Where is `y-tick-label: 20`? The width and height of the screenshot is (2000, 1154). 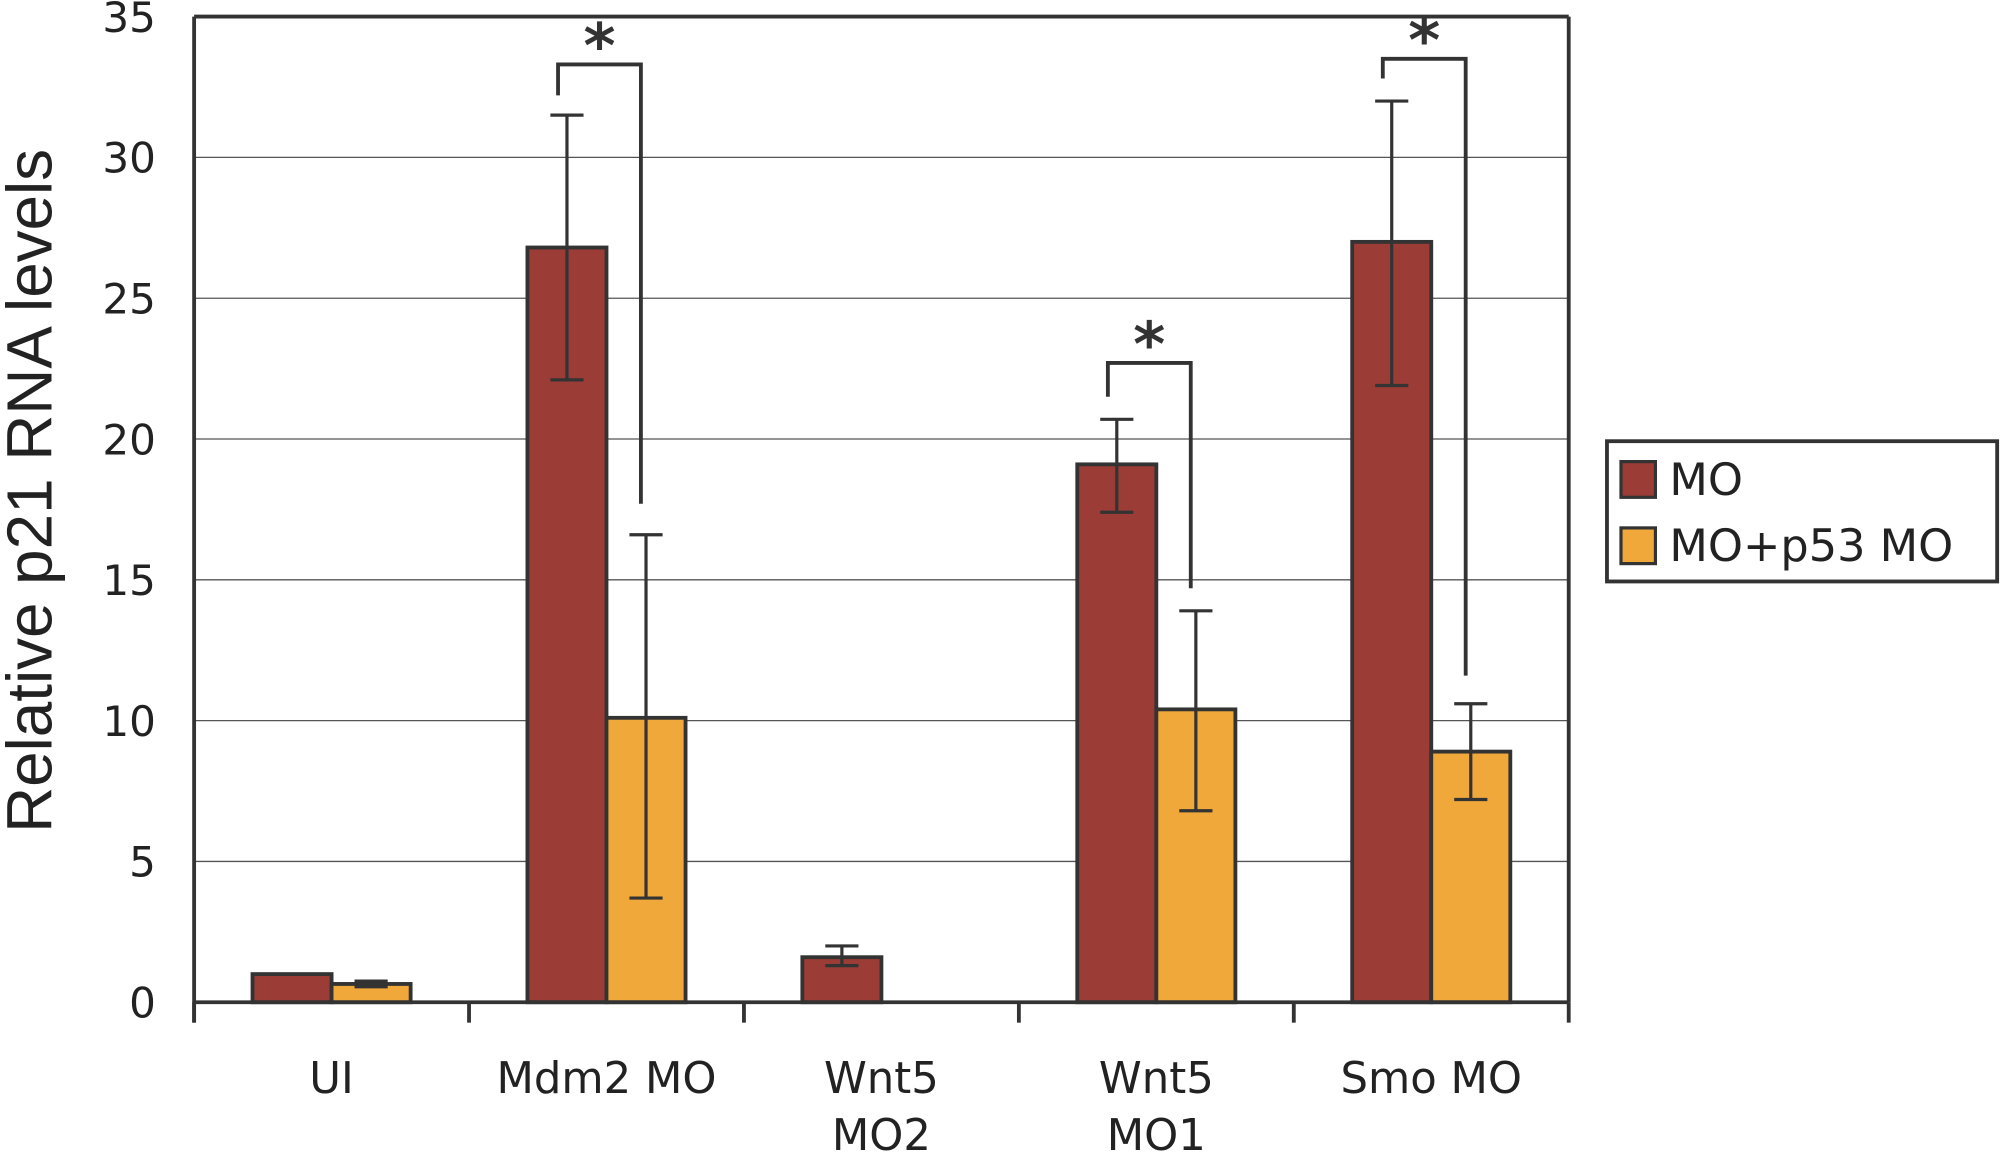
y-tick-label: 20 is located at coordinates (129, 439).